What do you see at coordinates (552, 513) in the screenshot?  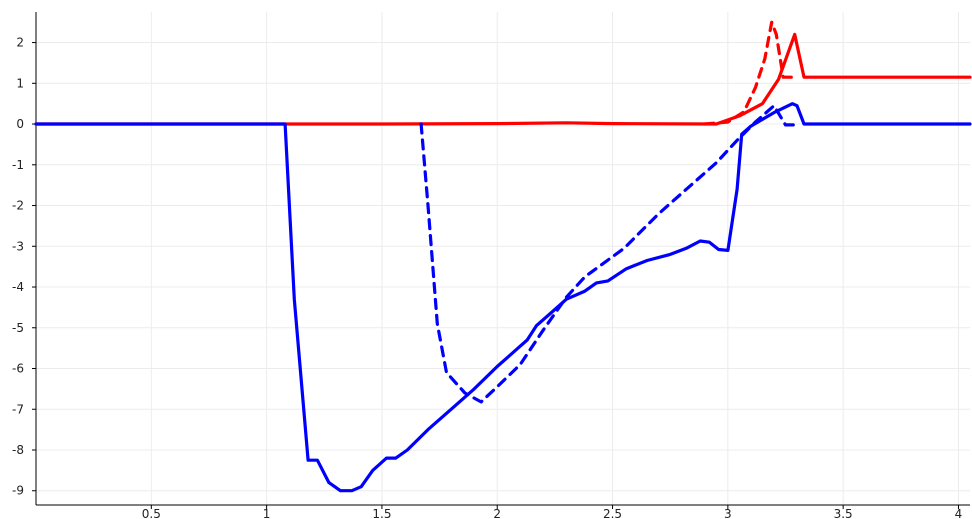 I see `x-tick-labels: 0.5 1 1.5 2 2.5 3 3.5 4` at bounding box center [552, 513].